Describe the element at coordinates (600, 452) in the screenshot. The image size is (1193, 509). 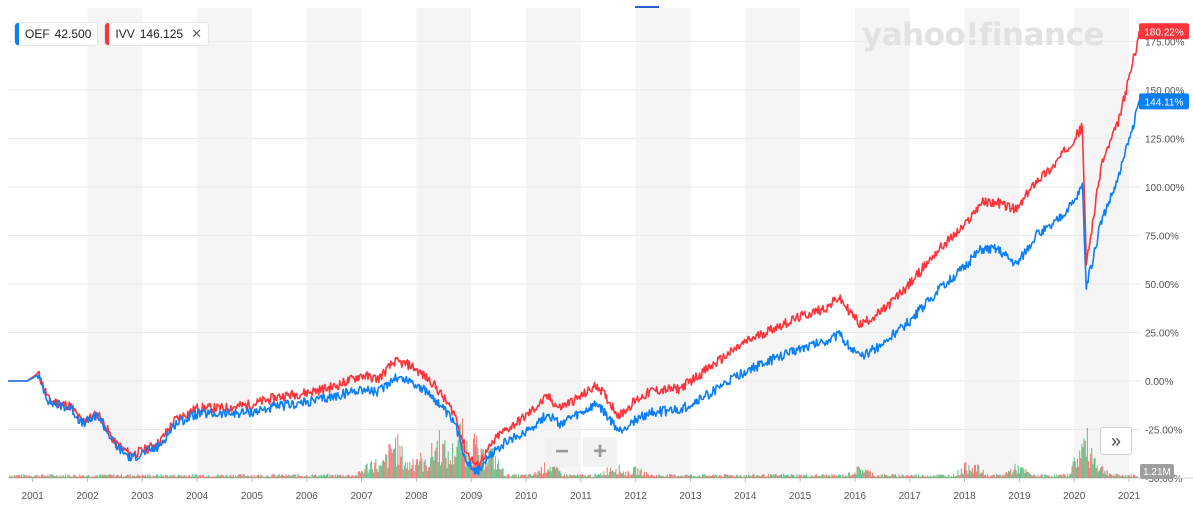
I see `zoom-in-button: +` at that location.